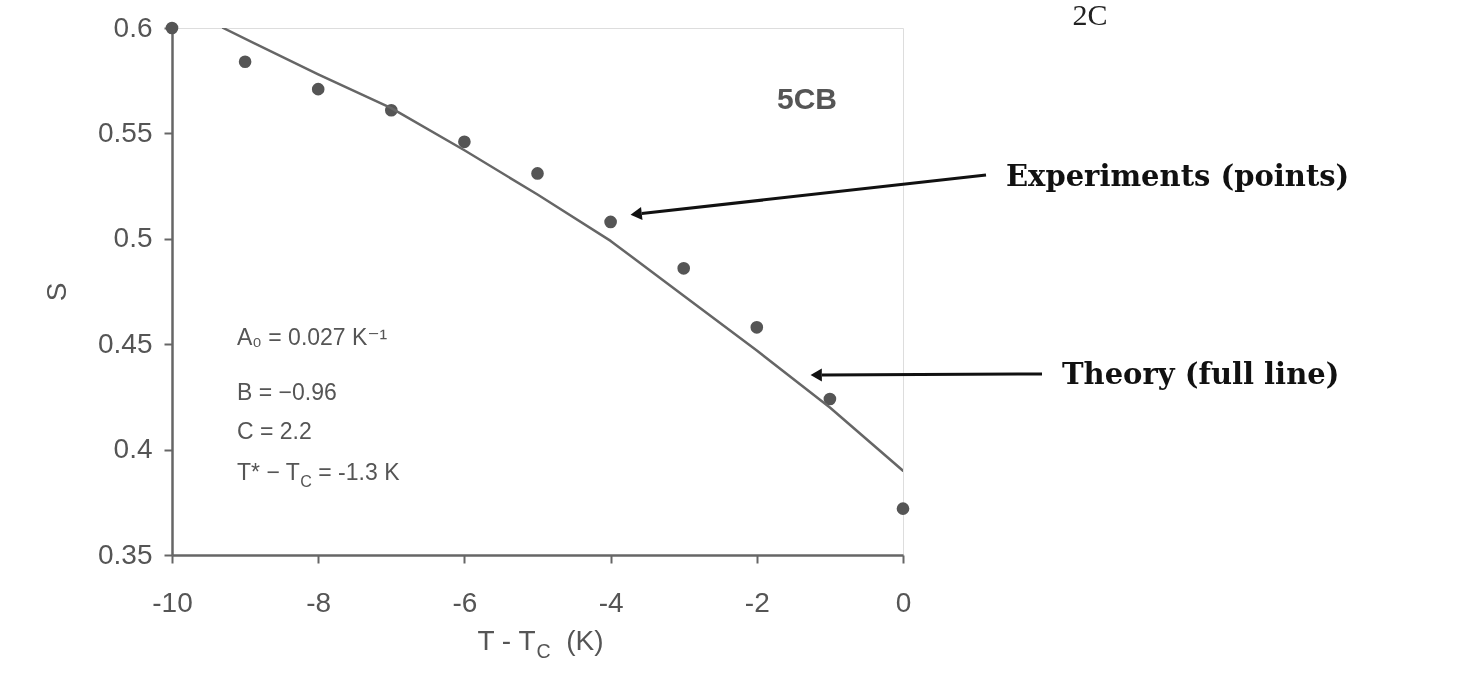 The height and width of the screenshot is (684, 1465). Describe the element at coordinates (133, 27) in the screenshot. I see `y-tick-label: 0.6` at that location.